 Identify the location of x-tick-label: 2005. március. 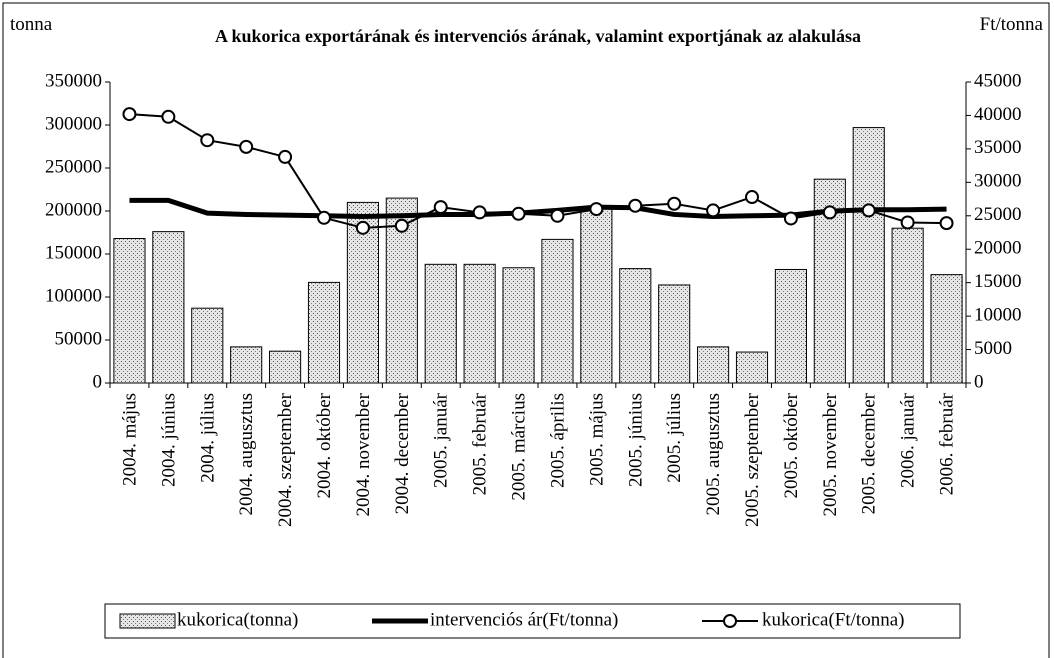
(519, 447).